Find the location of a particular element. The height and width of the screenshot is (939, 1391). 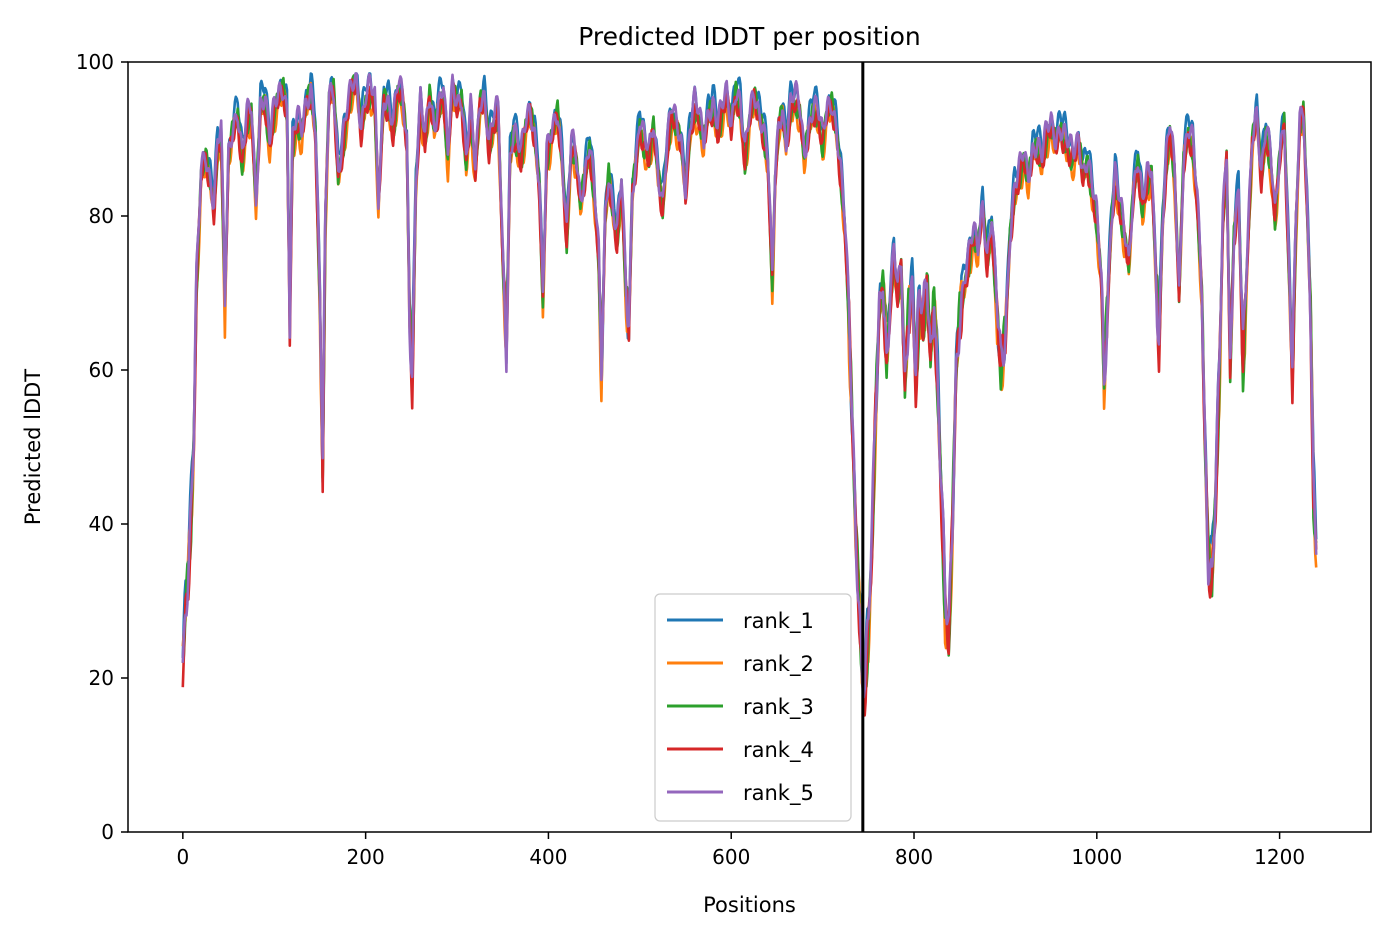

x-tick-label: 800 is located at coordinates (914, 857).